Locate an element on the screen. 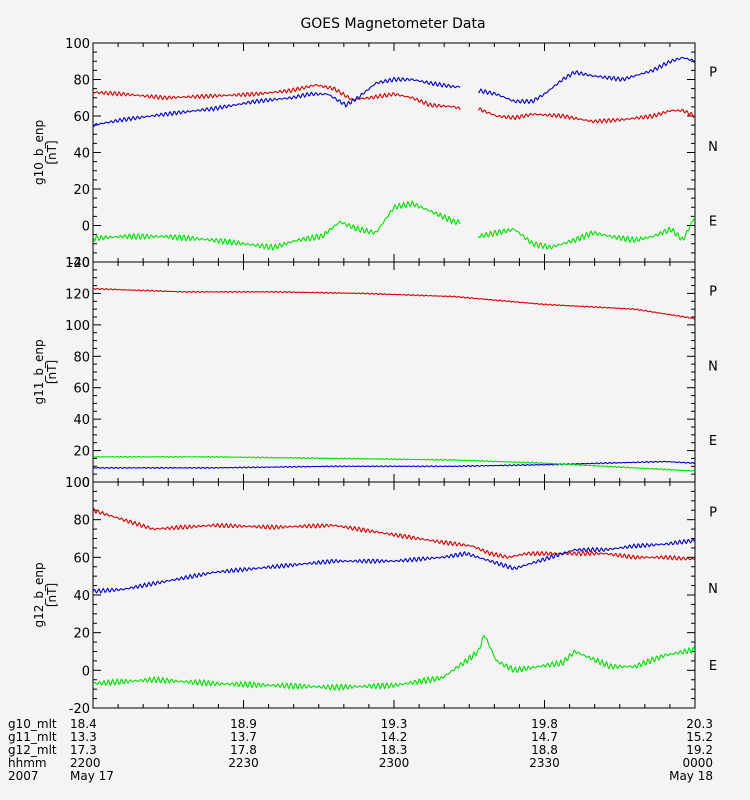 This screenshot has width=750, height=800. footer-value: 19.8 is located at coordinates (544, 724).